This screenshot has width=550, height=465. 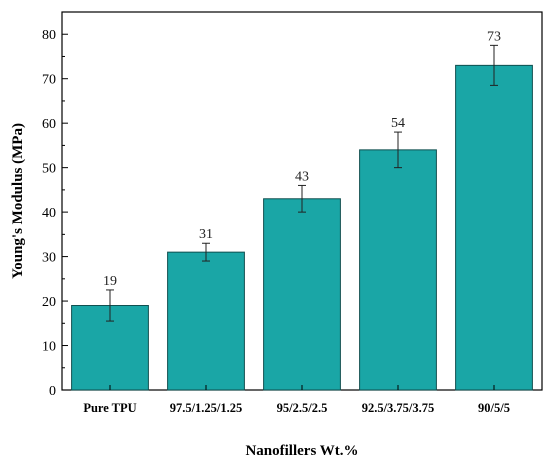 What do you see at coordinates (398, 408) in the screenshot?
I see `x-tick-label: 92.5/3.75/3.75` at bounding box center [398, 408].